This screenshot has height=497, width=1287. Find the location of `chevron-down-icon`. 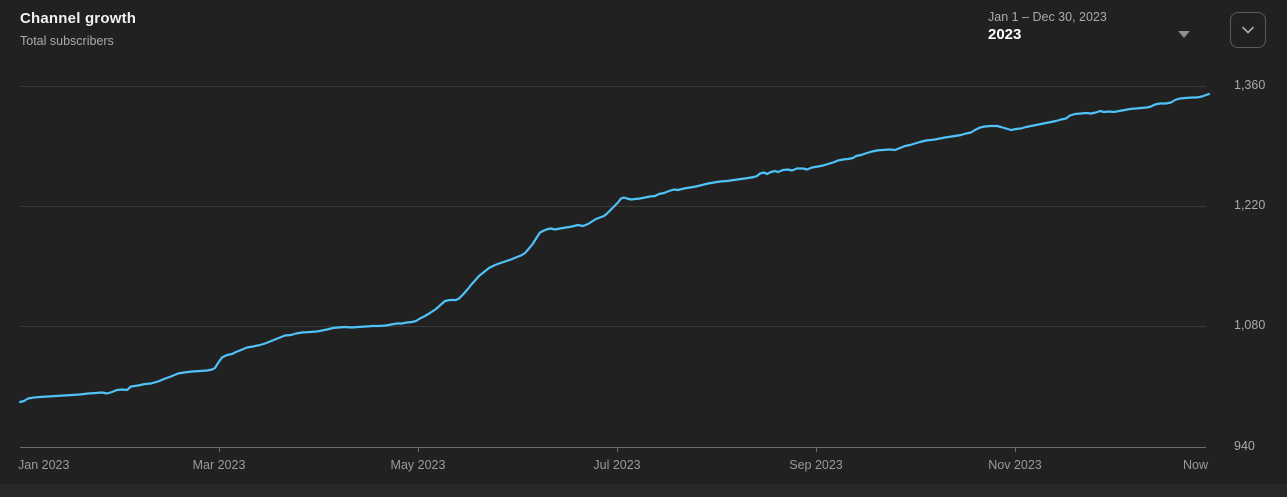

chevron-down-icon is located at coordinates (1248, 30).